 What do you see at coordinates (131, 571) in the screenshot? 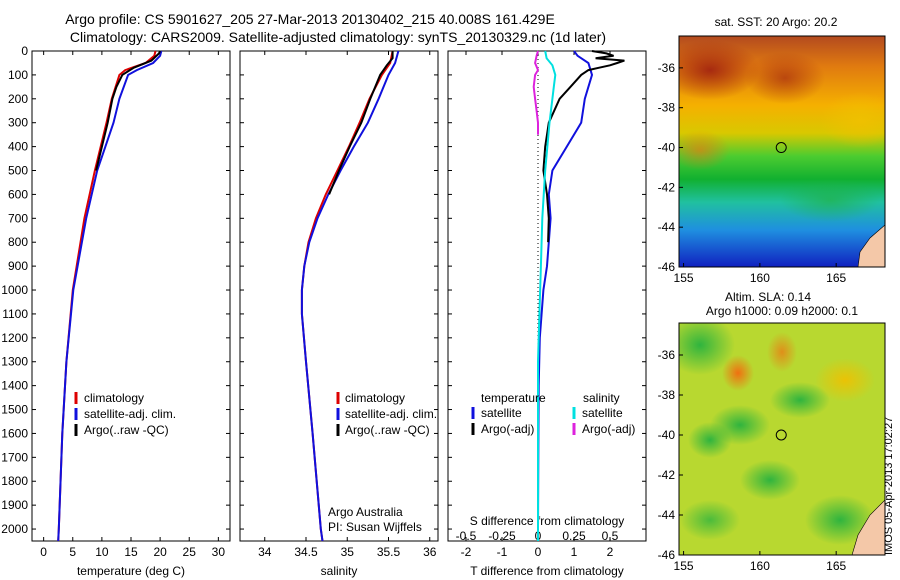
I see `x-axis-label: temperature (deg C)` at bounding box center [131, 571].